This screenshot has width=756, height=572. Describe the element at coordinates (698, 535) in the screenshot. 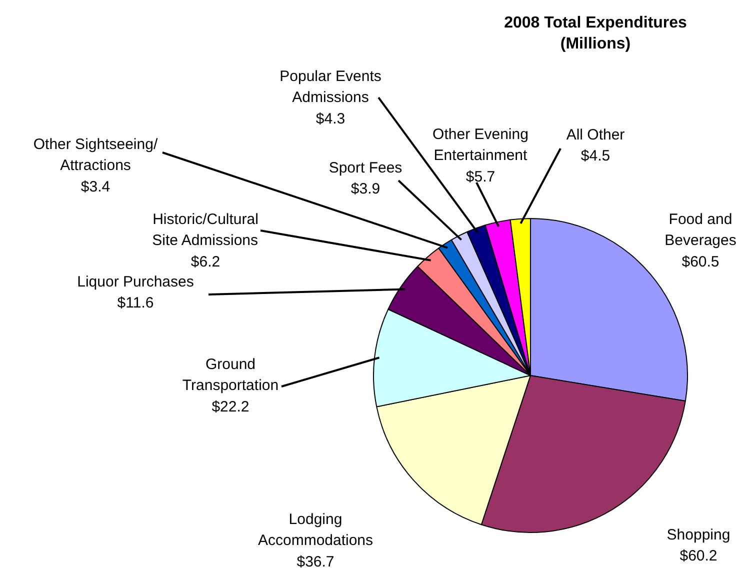

I see `slice-label: Shopping` at that location.